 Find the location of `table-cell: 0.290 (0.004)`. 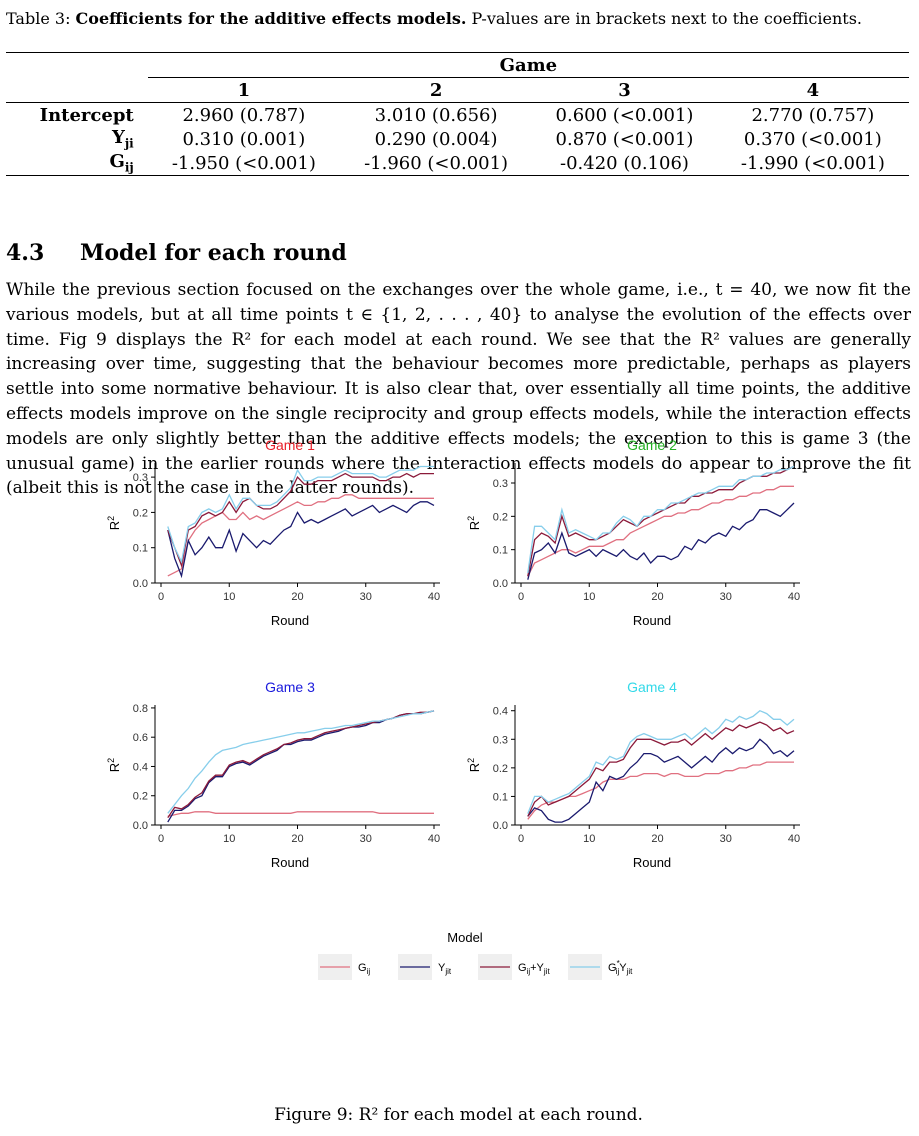

table-cell: 0.290 (0.004) is located at coordinates (436, 139).